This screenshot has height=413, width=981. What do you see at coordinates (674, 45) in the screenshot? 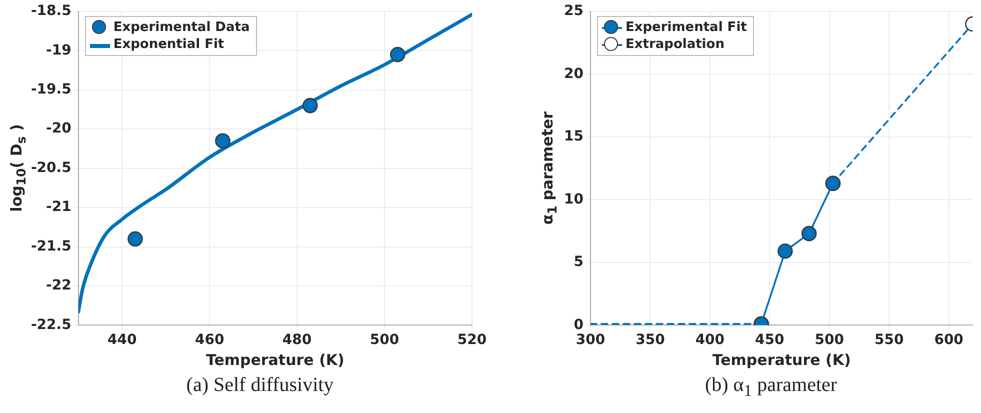
I see `legend-label: Extrapolation` at bounding box center [674, 45].